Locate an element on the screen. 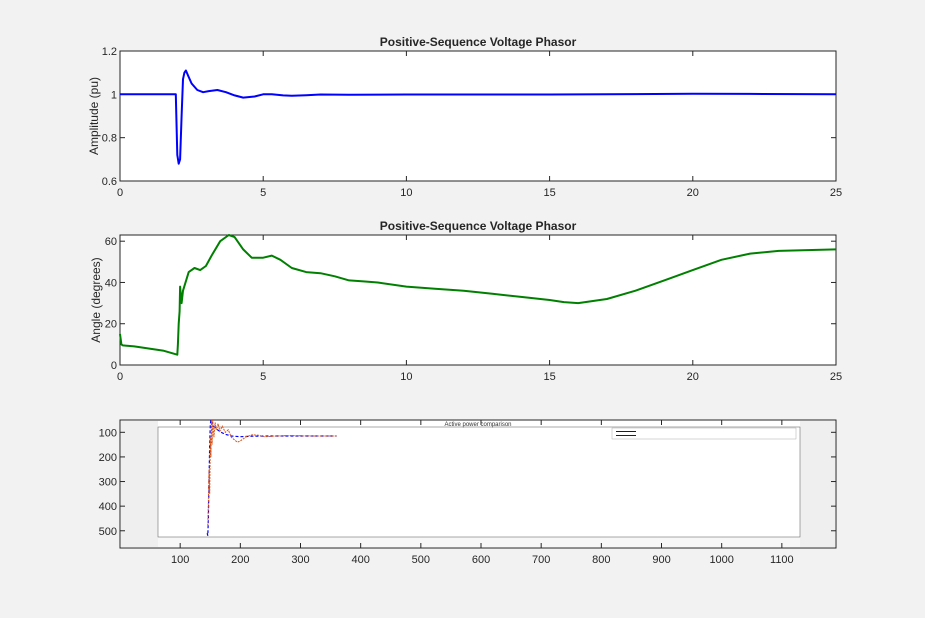  y-tick-label: 60 is located at coordinates (111, 242).